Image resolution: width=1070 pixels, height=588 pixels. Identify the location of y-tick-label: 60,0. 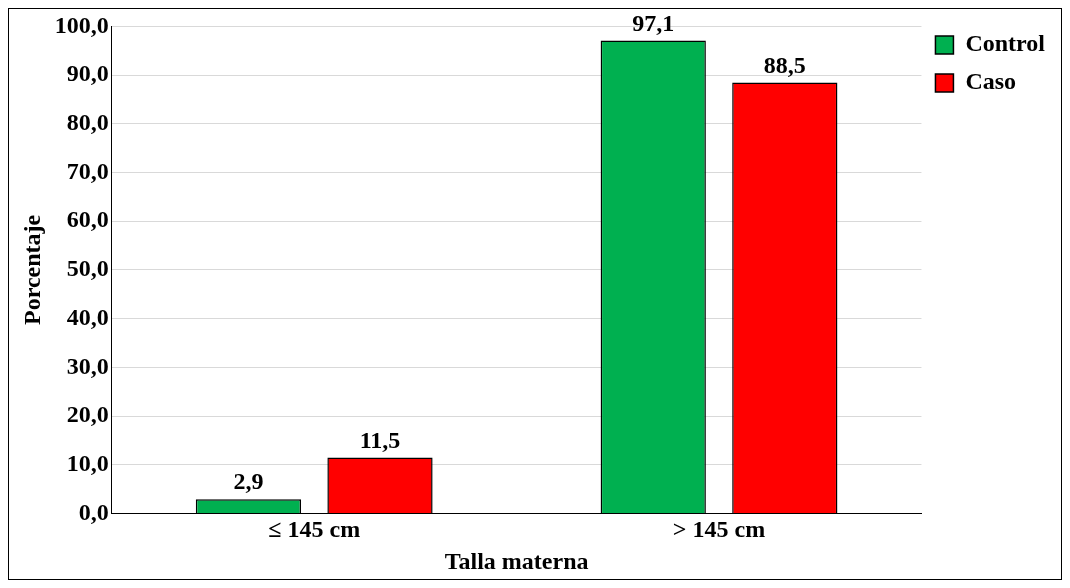
(87, 219).